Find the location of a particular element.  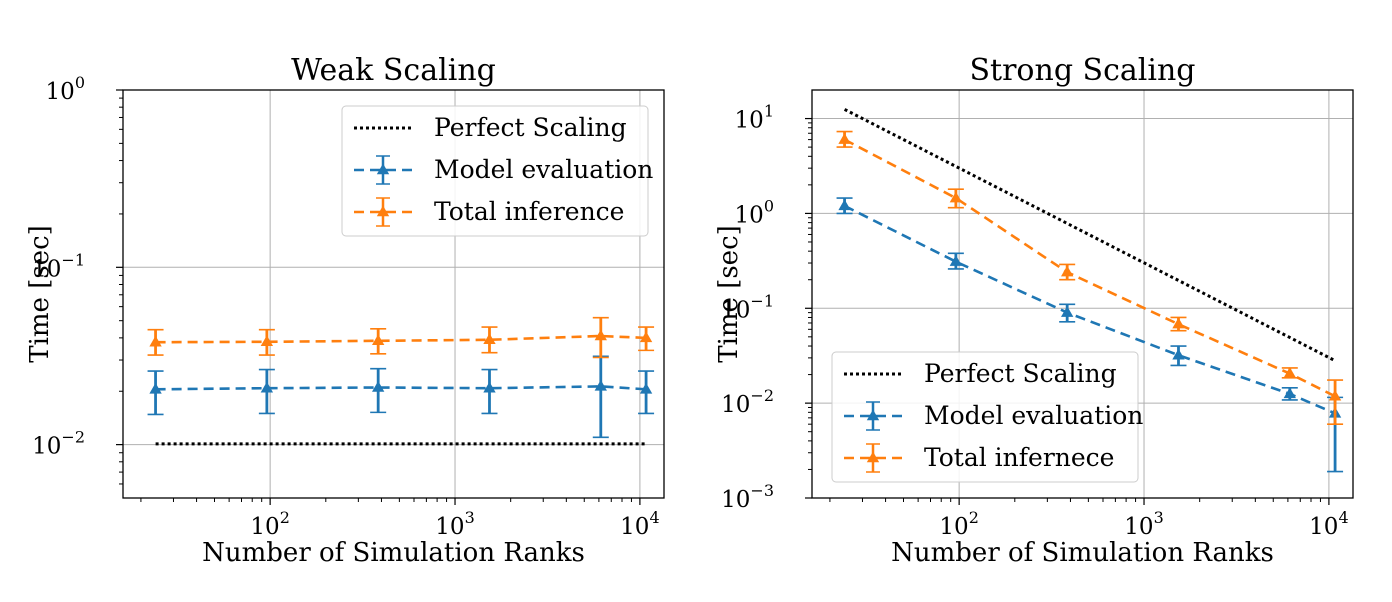

legend-label: Total inference is located at coordinates (529, 211).